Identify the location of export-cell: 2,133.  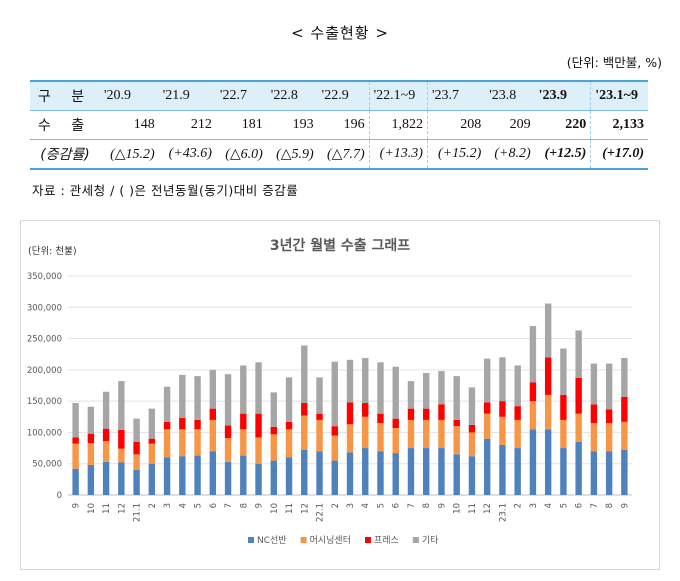
(619, 125).